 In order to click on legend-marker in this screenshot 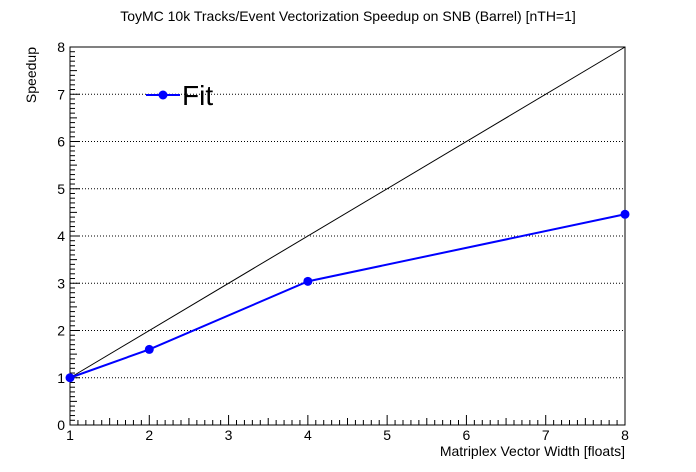, I will do `click(163, 95)`.